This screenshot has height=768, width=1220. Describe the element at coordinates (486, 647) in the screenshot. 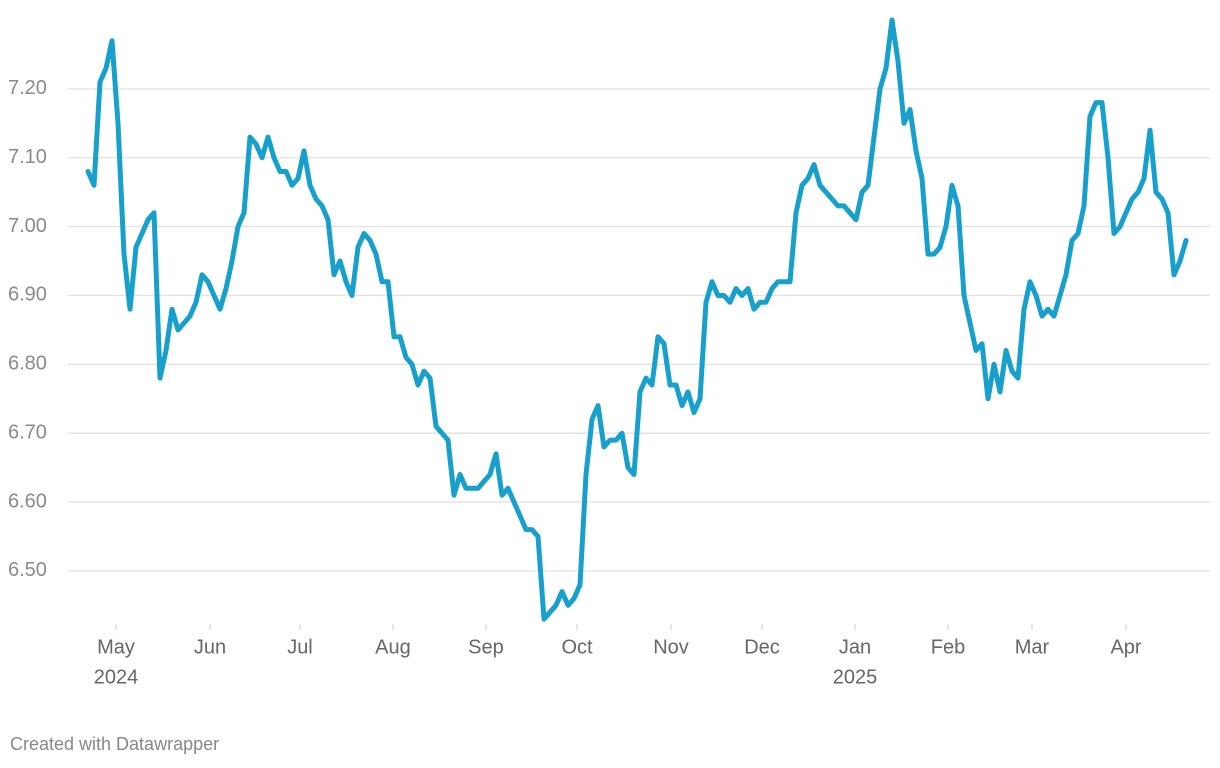

I see `x-tick-label: Sep` at that location.